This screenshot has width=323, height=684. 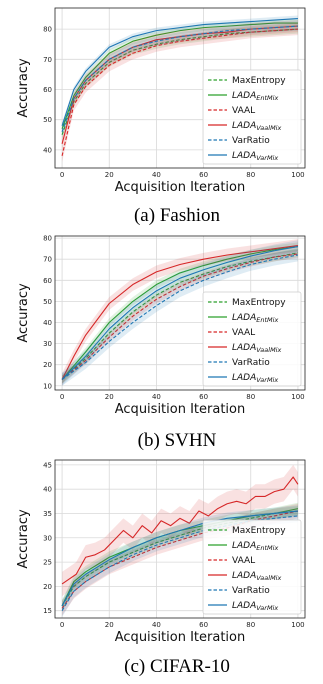 What do you see at coordinates (177, 666) in the screenshot?
I see `caption: (c) CIFAR-10` at bounding box center [177, 666].